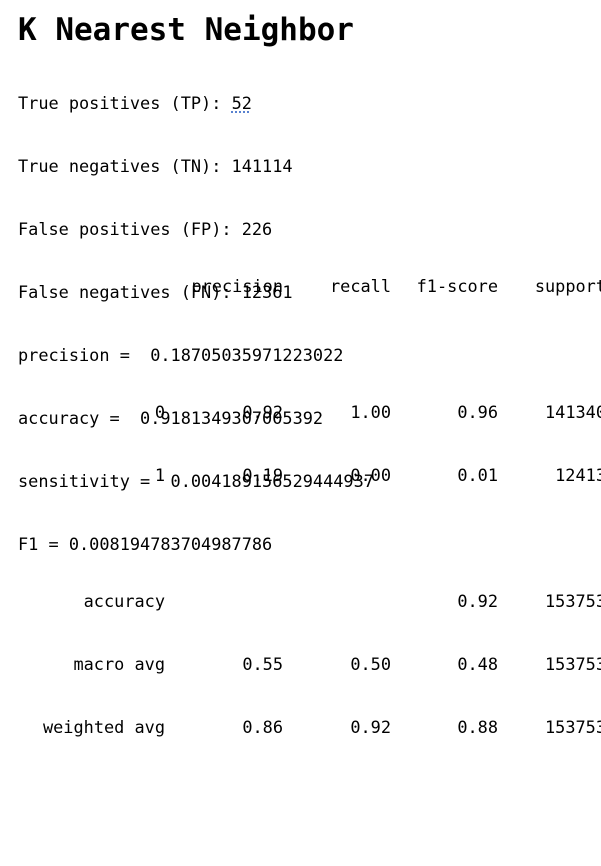 The height and width of the screenshot is (866, 601). Describe the element at coordinates (155, 292) in the screenshot. I see `false-negatives-line: False negatives (FN): 12361` at that location.